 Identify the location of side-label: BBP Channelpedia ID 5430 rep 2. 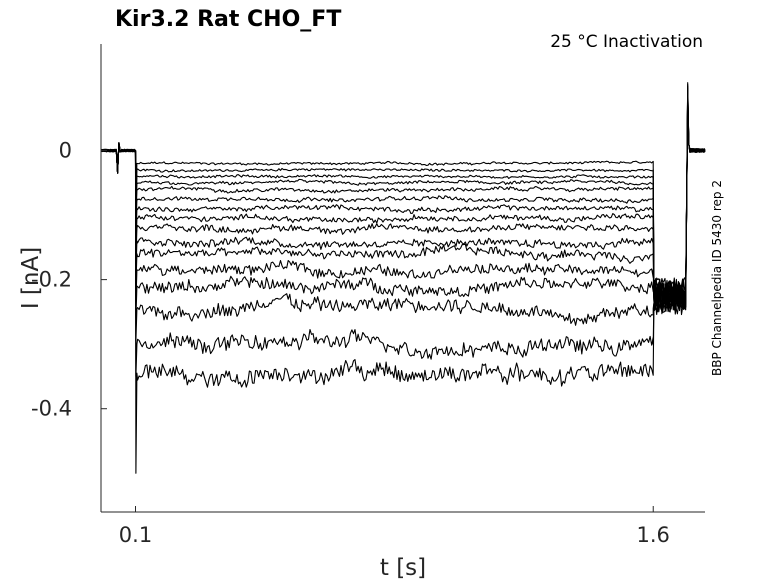
(717, 278).